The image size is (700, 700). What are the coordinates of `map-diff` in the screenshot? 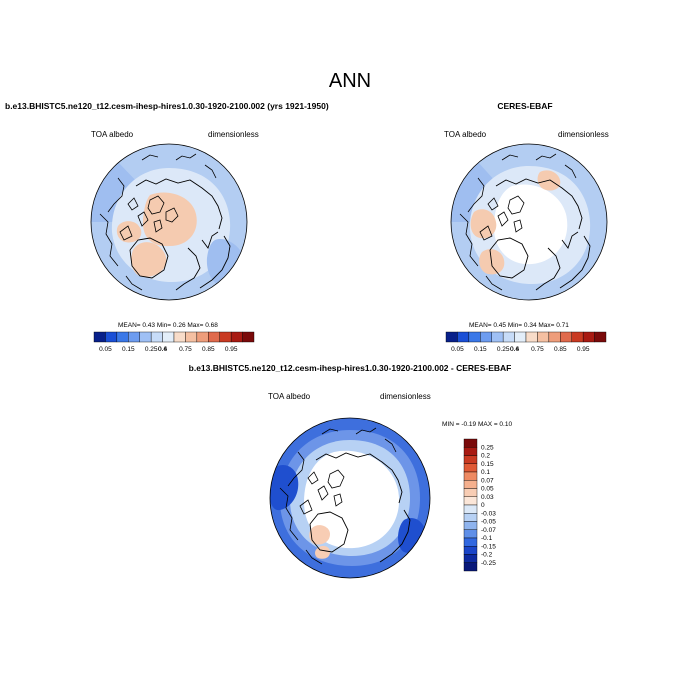 It's located at (350, 498).